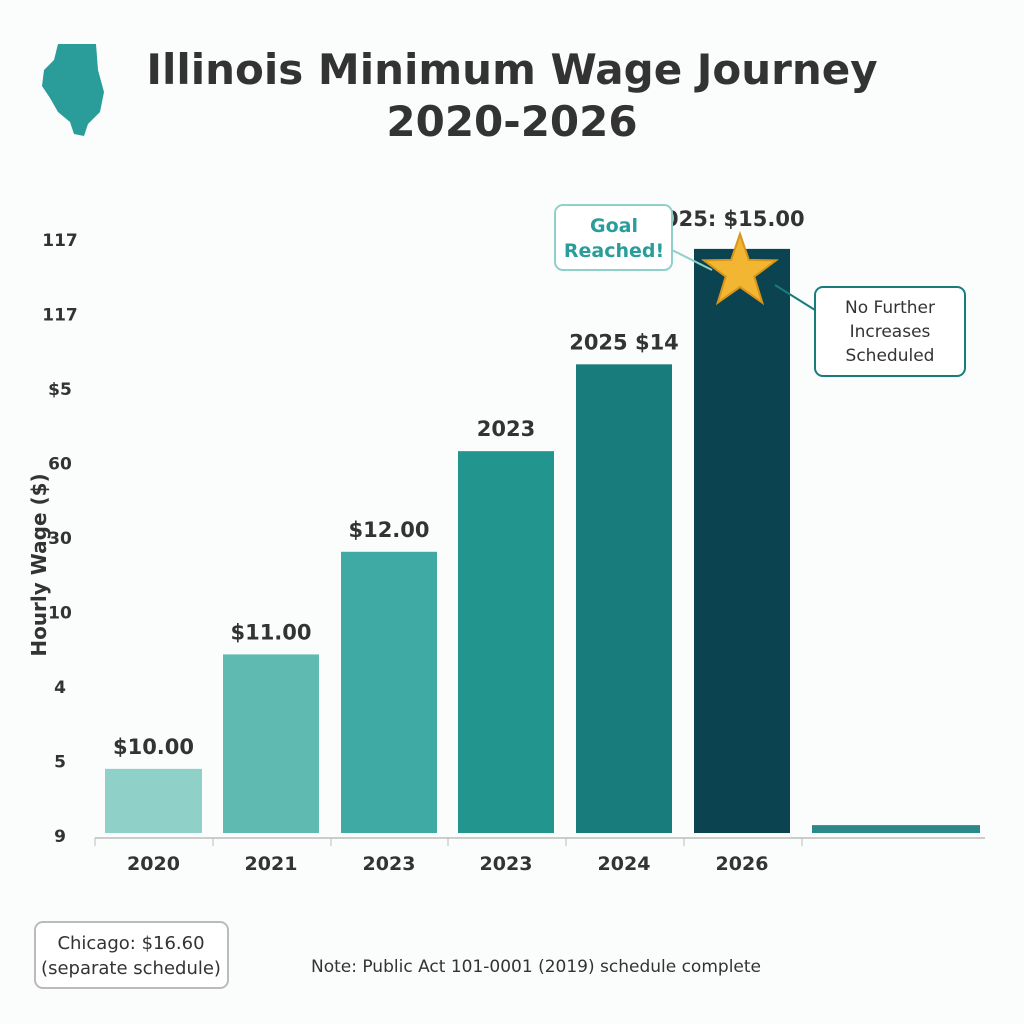 This screenshot has width=1024, height=1024. Describe the element at coordinates (614, 226) in the screenshot. I see `callout-text: Goal` at that location.